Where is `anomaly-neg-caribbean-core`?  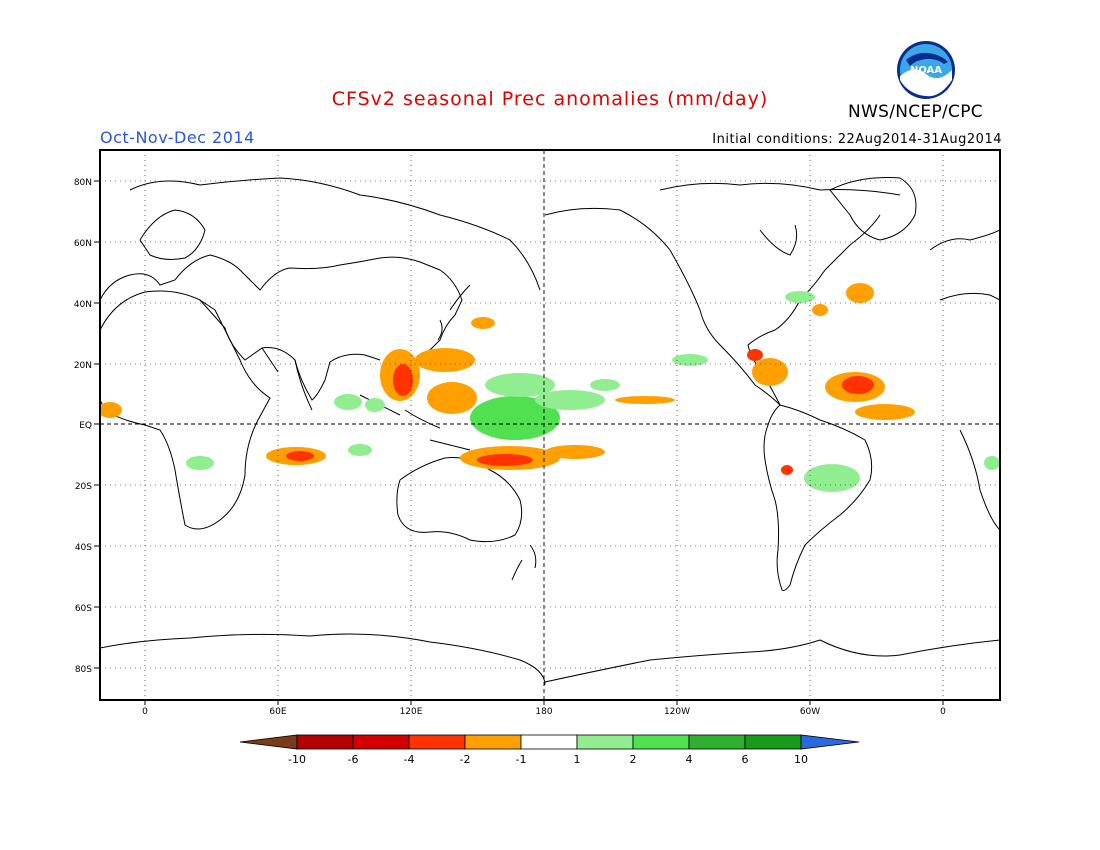 anomaly-neg-caribbean-core is located at coordinates (755, 355).